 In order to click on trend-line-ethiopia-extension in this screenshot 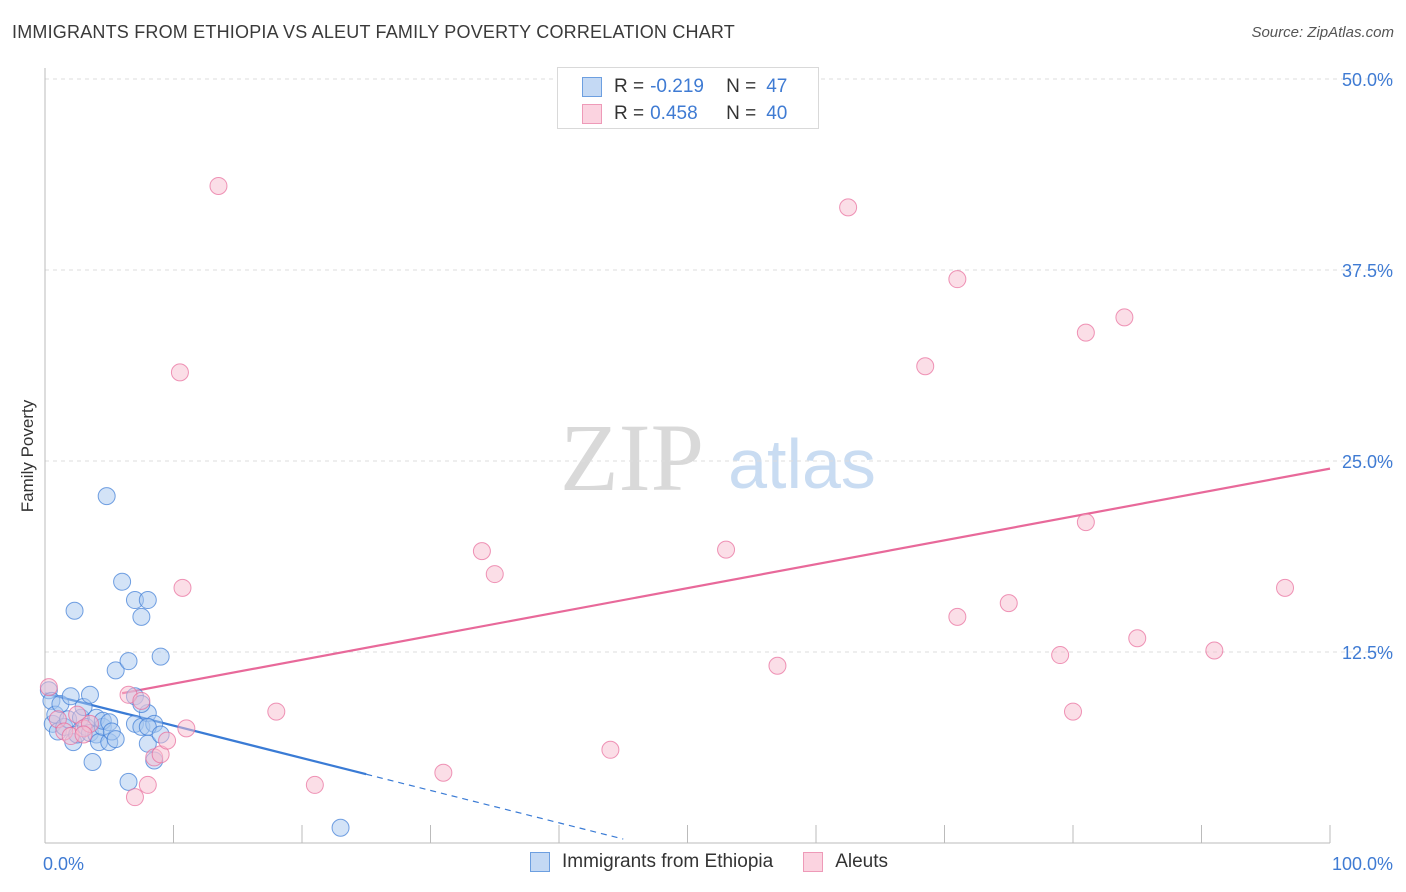, I will do `click(495, 806)`.